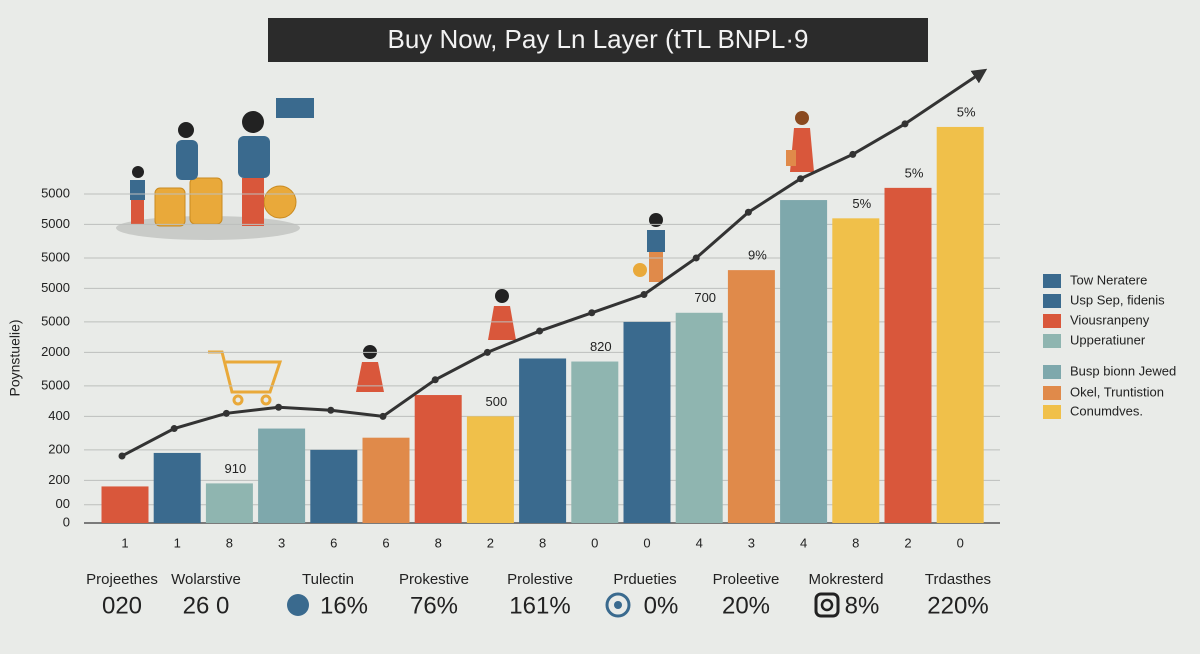 The image size is (1200, 654). What do you see at coordinates (63, 503) in the screenshot?
I see `y-tick-label: 00` at bounding box center [63, 503].